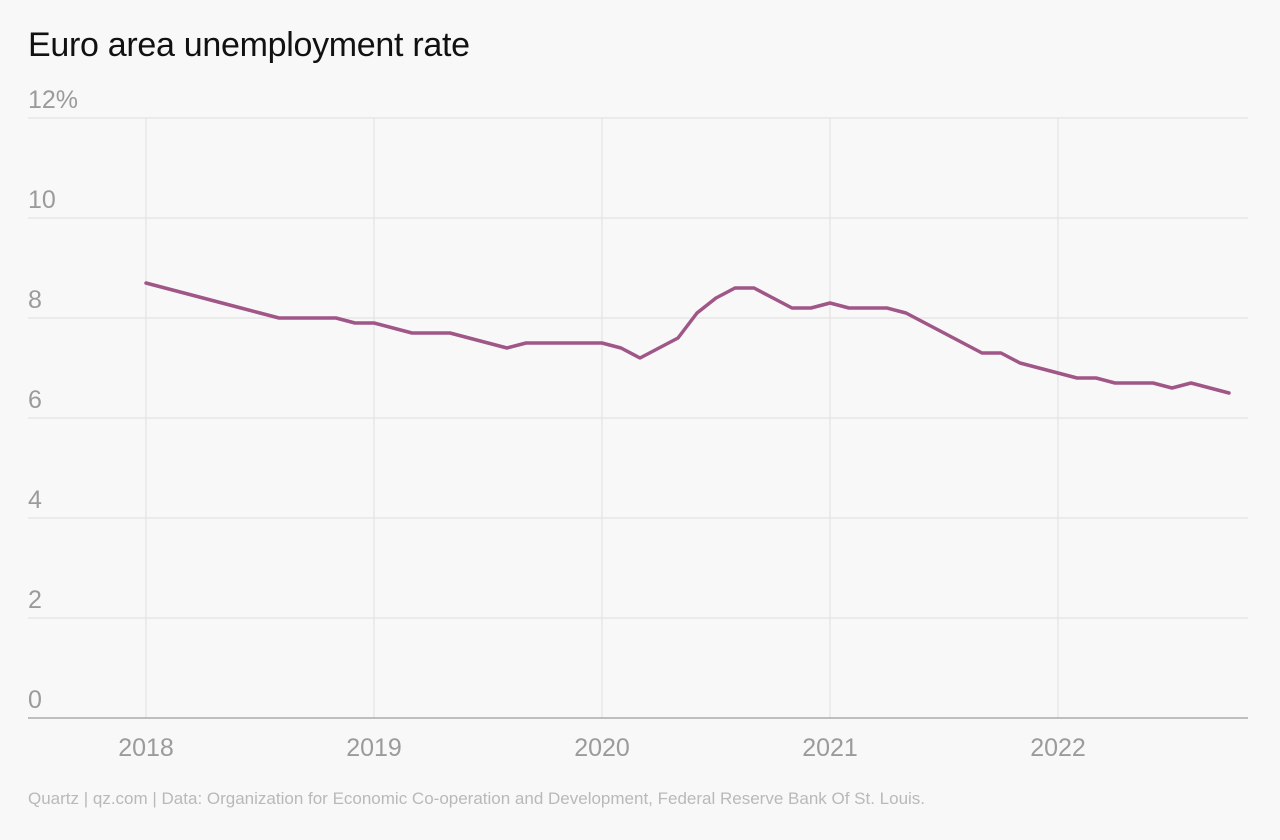 Image resolution: width=1280 pixels, height=840 pixels. Describe the element at coordinates (1058, 748) in the screenshot. I see `x-tick-label: 2022` at that location.